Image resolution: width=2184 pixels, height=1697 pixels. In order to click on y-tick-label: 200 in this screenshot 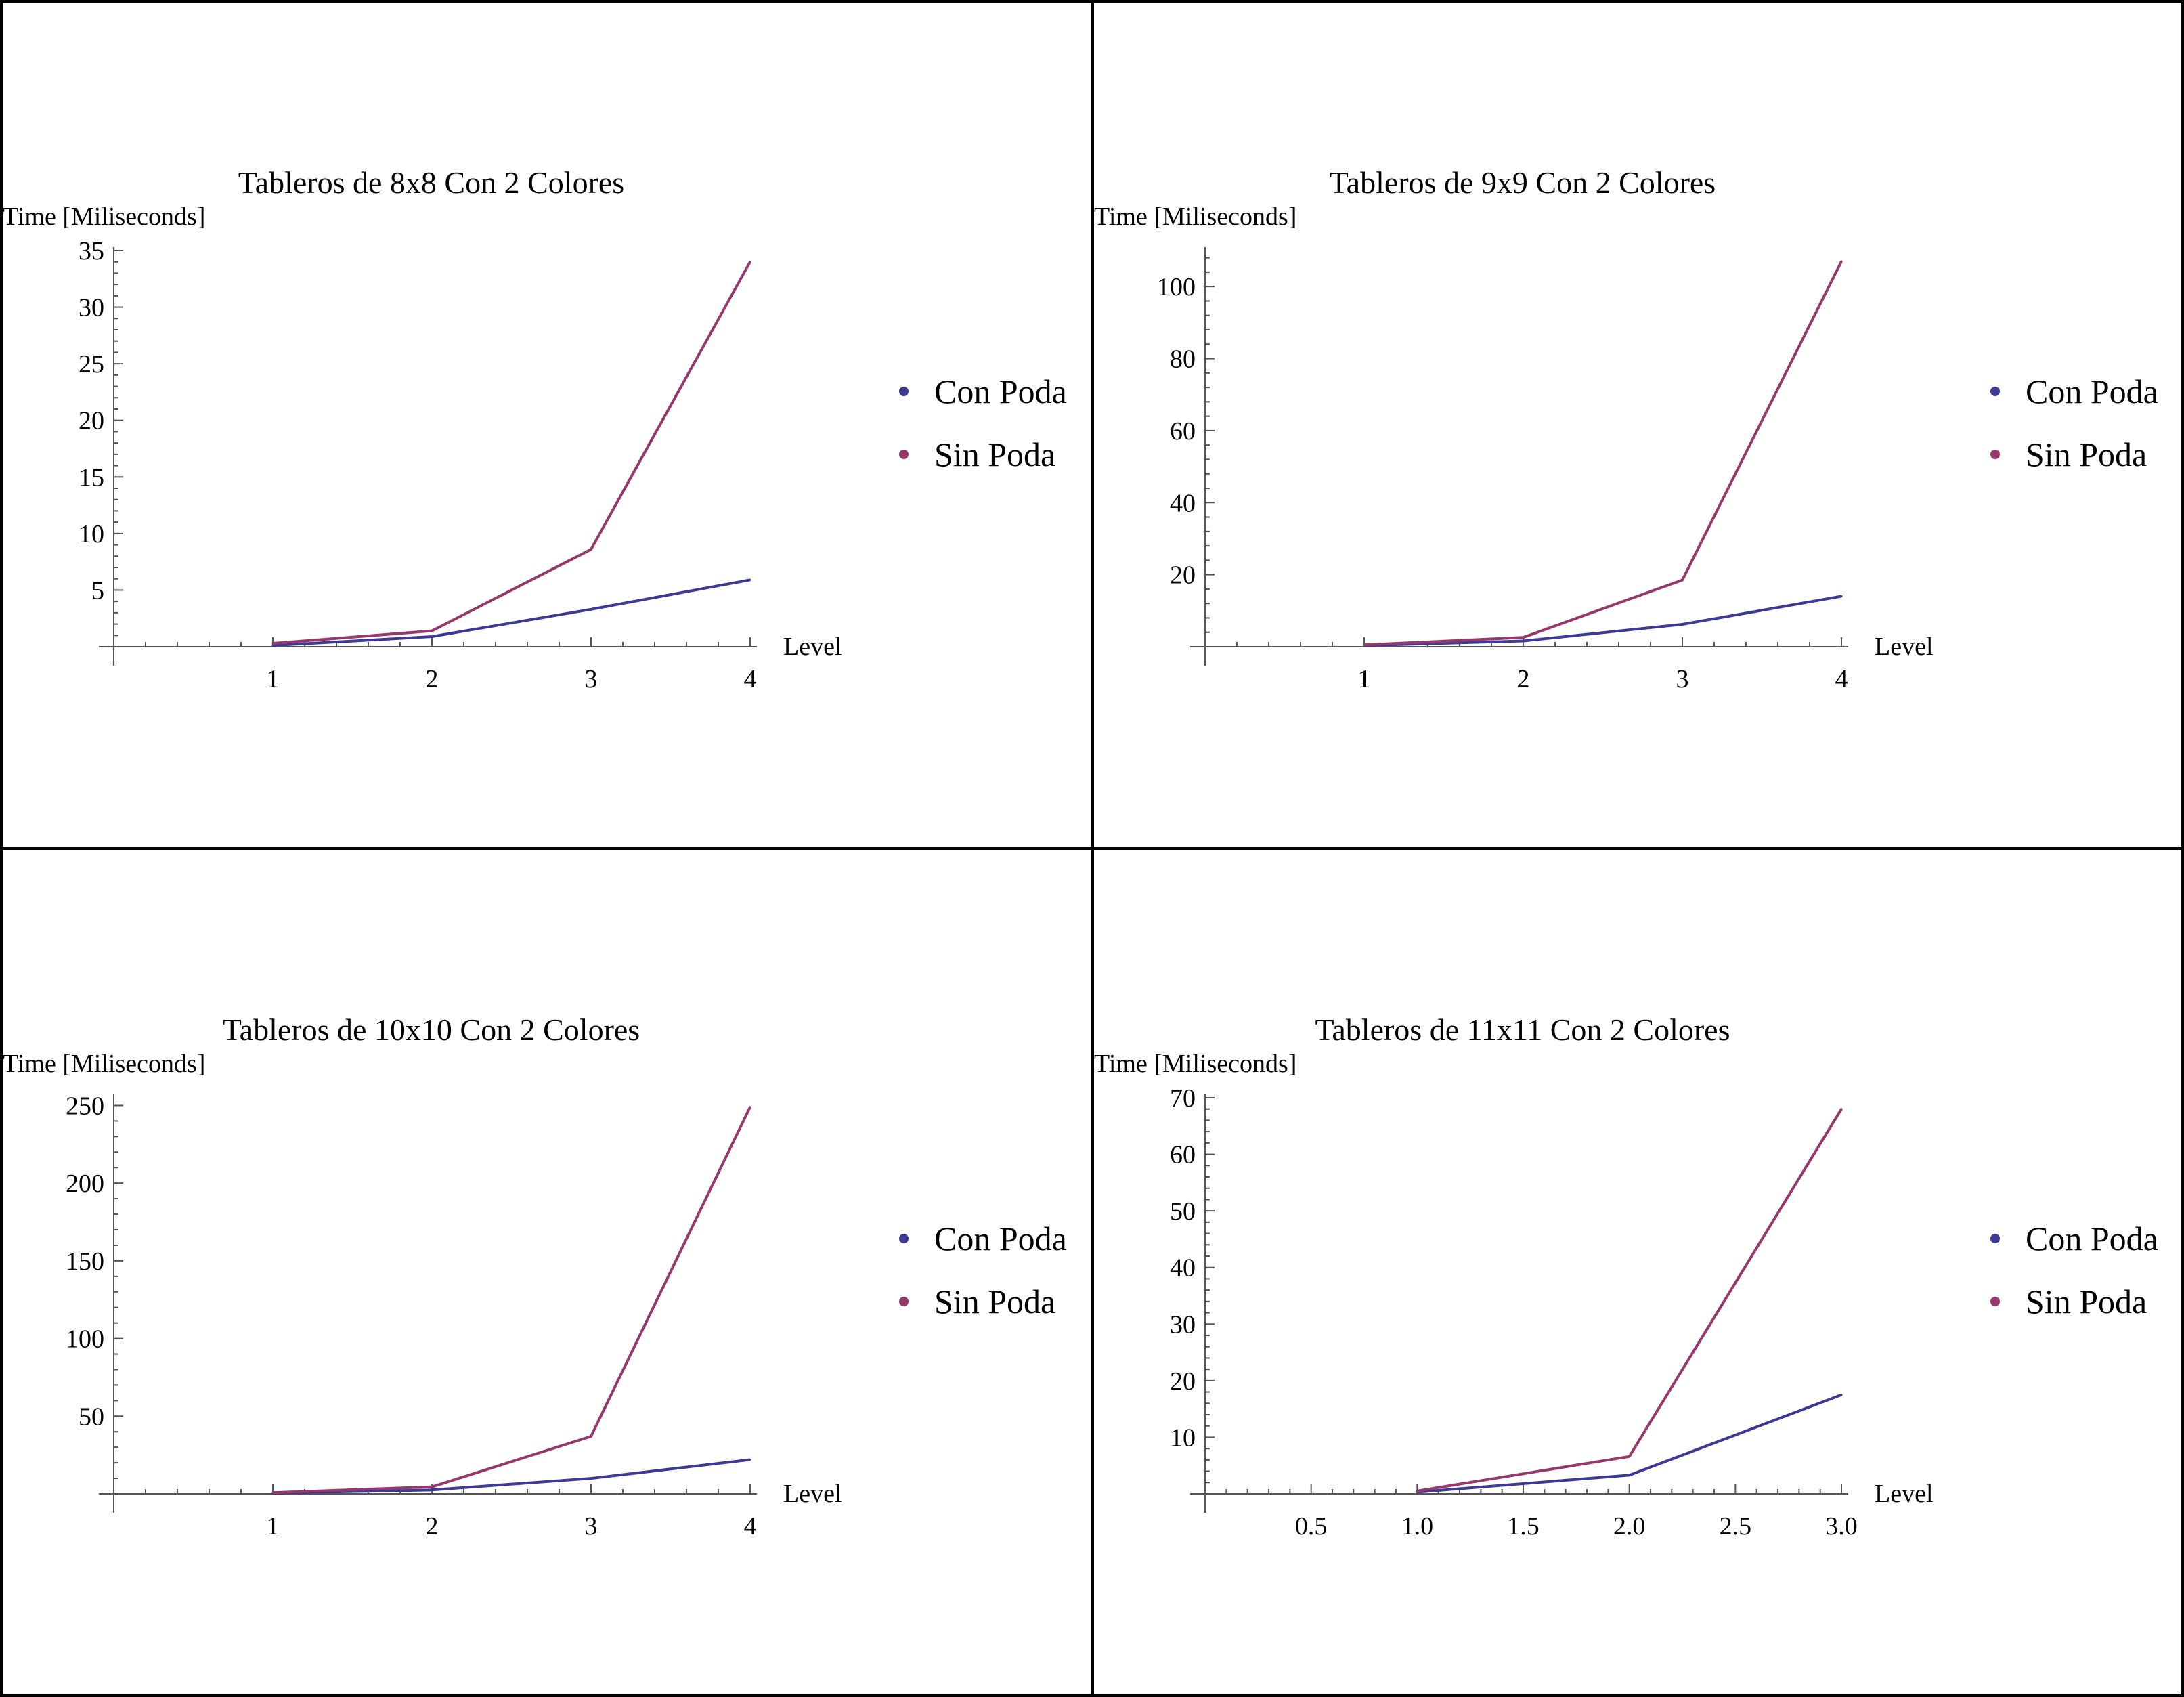, I will do `click(85, 1184)`.